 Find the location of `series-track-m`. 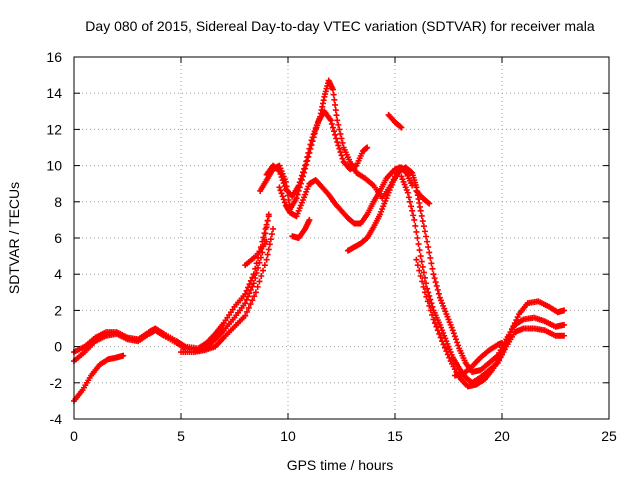

series-track-m is located at coordinates (478, 359).